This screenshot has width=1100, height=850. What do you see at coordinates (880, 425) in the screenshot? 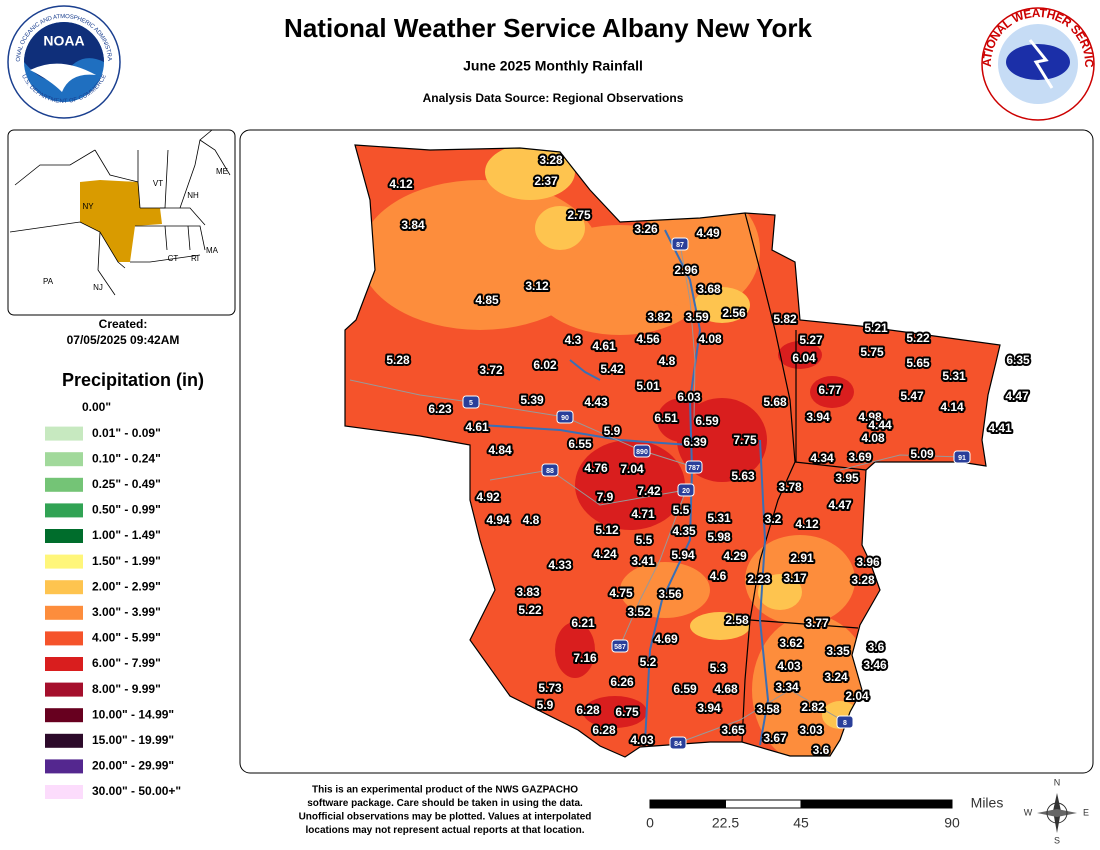
I see `station-value: 4.44` at bounding box center [880, 425].